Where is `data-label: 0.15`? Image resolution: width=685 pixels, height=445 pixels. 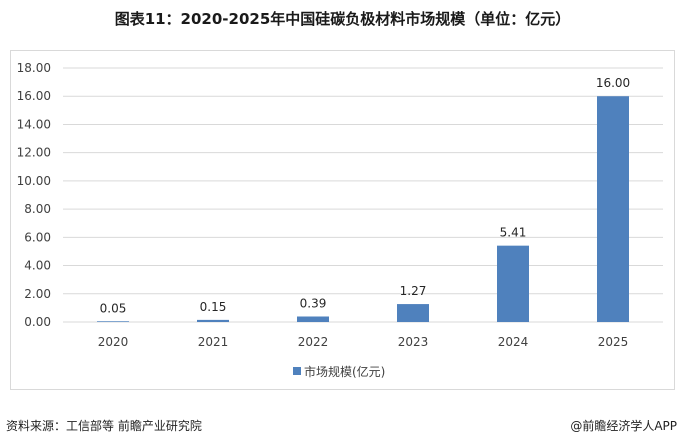
data-label: 0.15 is located at coordinates (213, 307).